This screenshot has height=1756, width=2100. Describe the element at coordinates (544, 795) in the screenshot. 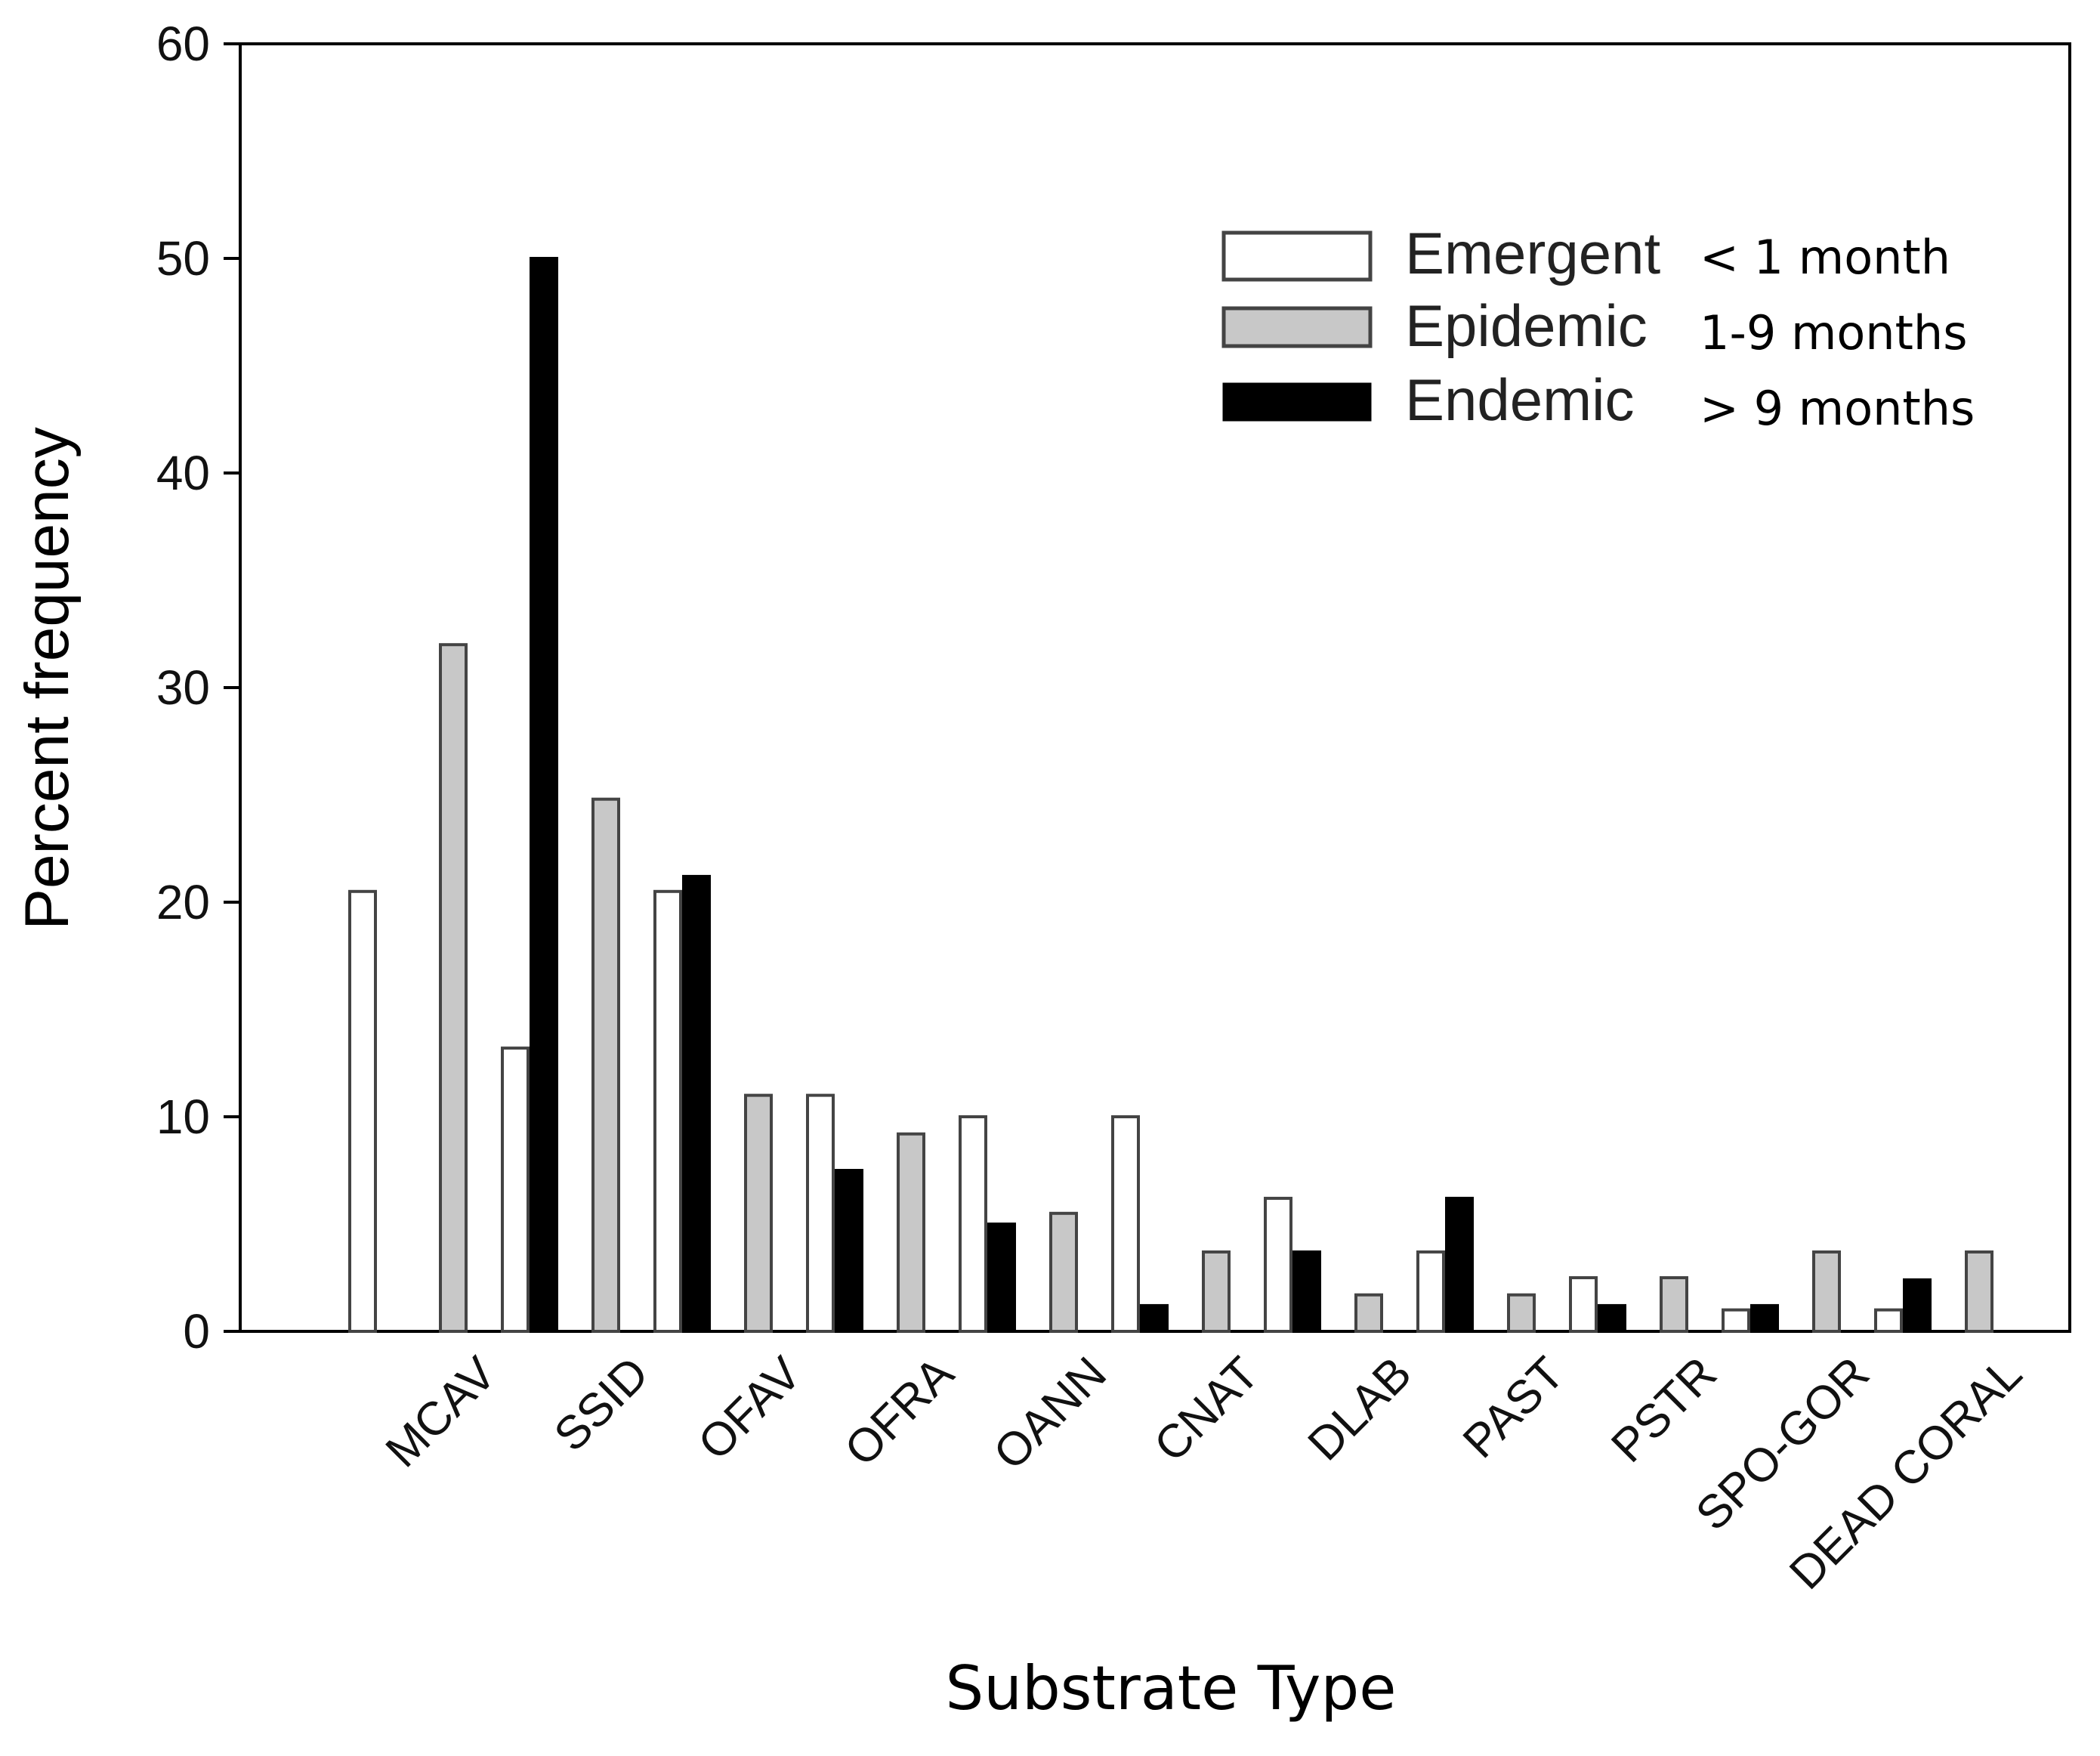

I see `bar-endemic-mcav` at that location.